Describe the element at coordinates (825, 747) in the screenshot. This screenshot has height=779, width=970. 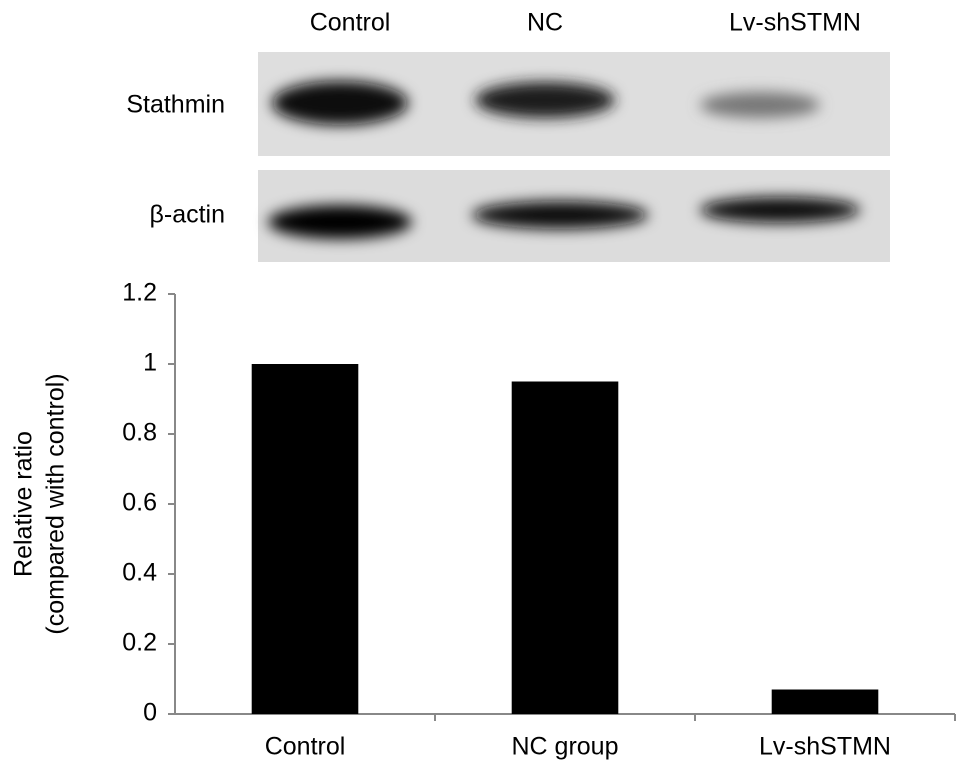
I see `x-tick-label: Lv-shSTMN` at that location.